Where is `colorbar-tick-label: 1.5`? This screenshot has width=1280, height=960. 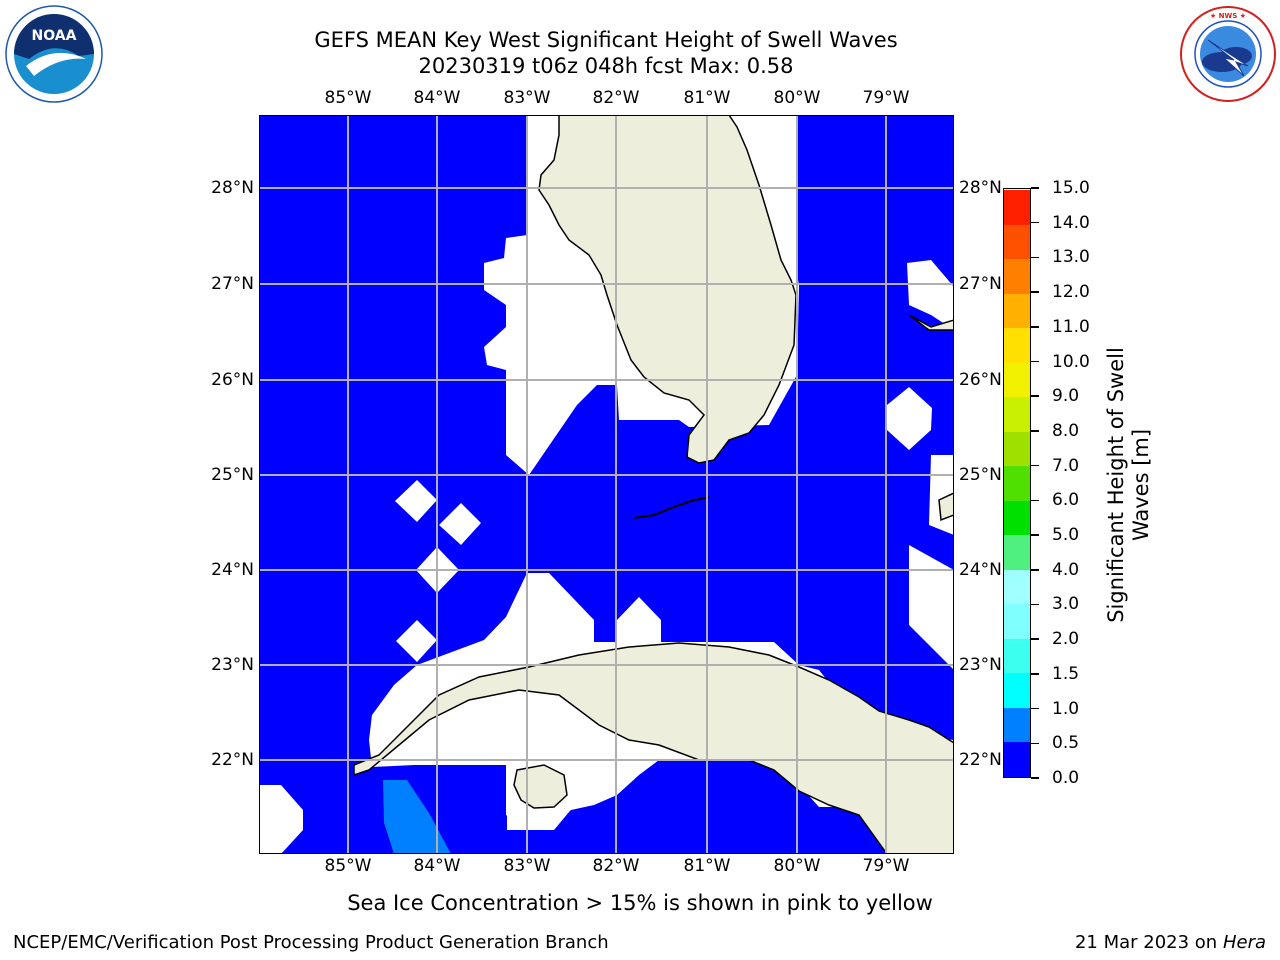
colorbar-tick-label: 1.5 is located at coordinates (1066, 673).